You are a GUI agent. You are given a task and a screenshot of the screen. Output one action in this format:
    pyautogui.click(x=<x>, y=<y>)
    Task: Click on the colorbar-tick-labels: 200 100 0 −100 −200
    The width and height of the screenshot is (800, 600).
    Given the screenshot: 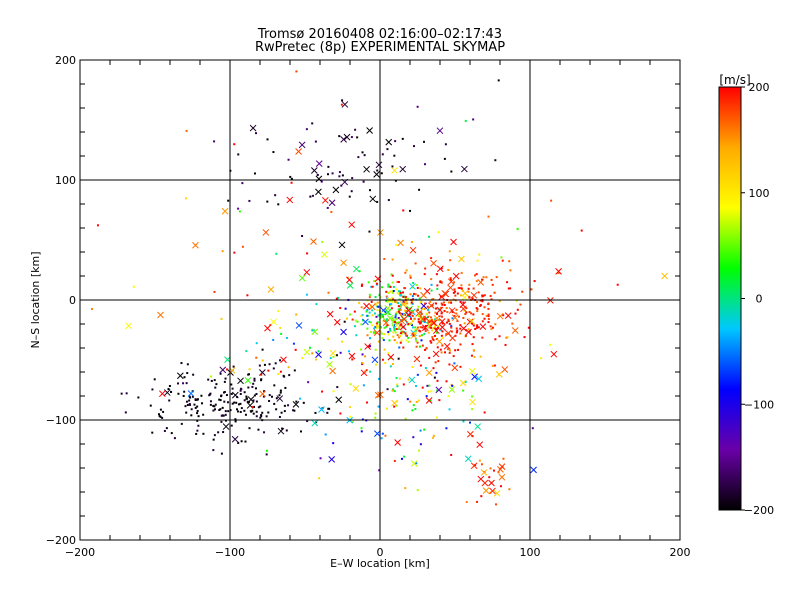 What is the action you would take?
    pyautogui.click(x=757, y=299)
    